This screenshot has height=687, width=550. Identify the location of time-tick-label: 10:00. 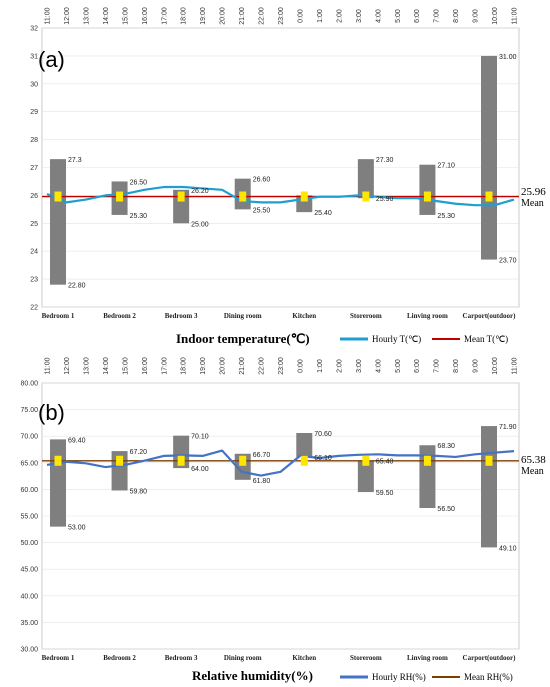
(495, 16).